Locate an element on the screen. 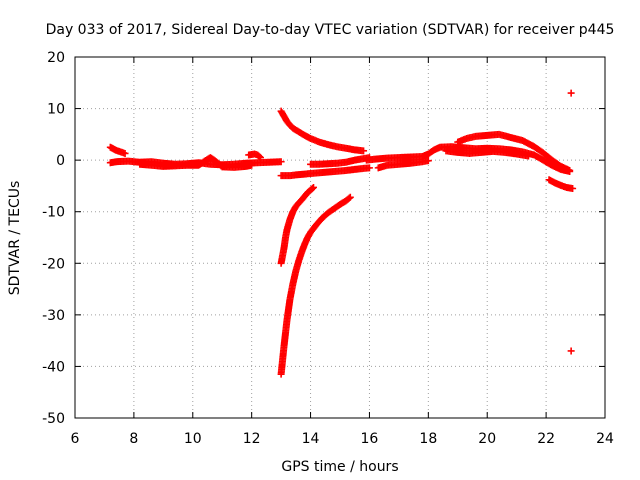 The image size is (640, 480). x-tick-label: 24 is located at coordinates (605, 439).